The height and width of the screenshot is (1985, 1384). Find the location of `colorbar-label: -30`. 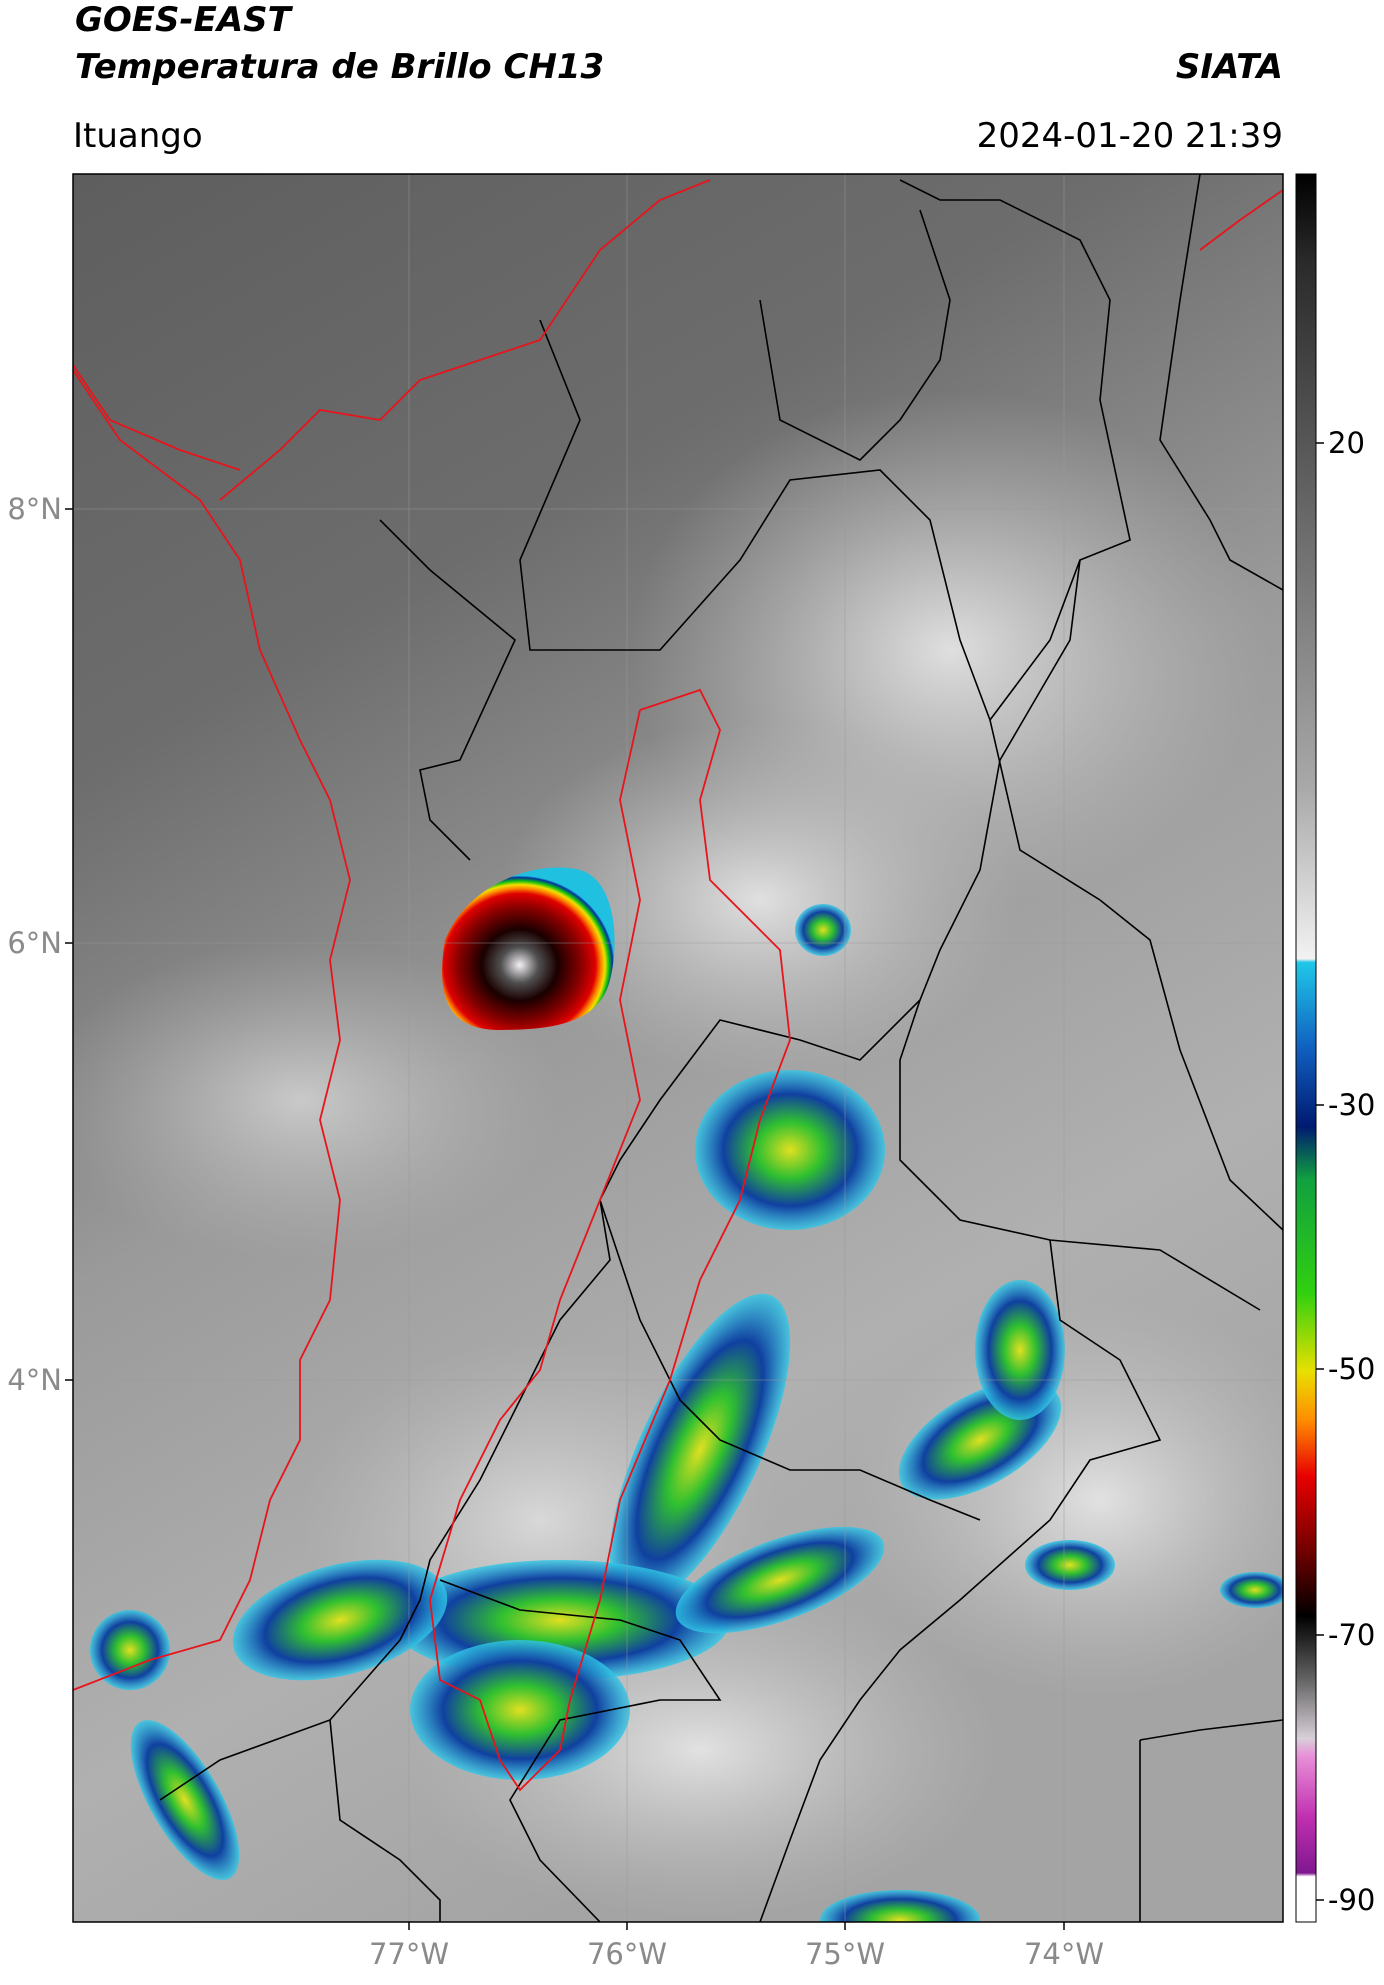

colorbar-label: -30 is located at coordinates (1351, 1105).